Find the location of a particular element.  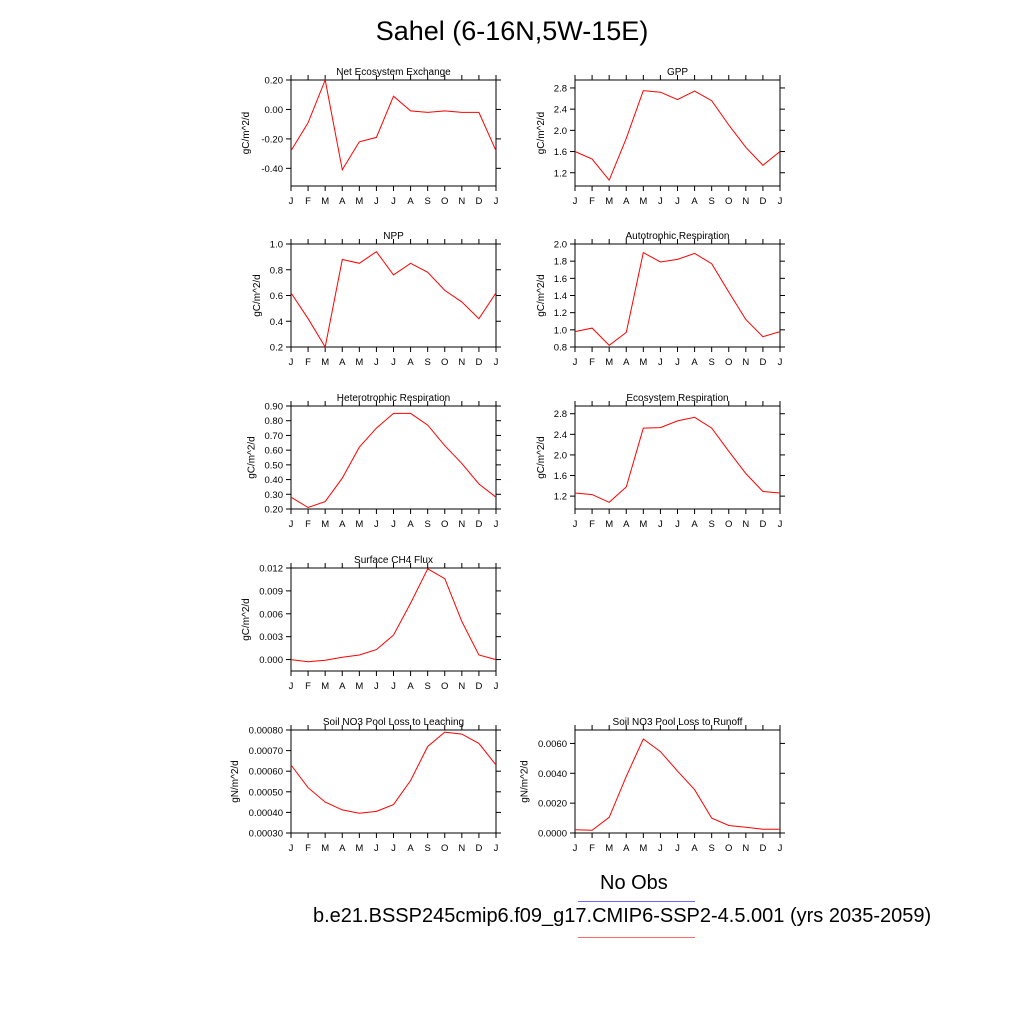

y-tick-label: 2.4 is located at coordinates (560, 110).